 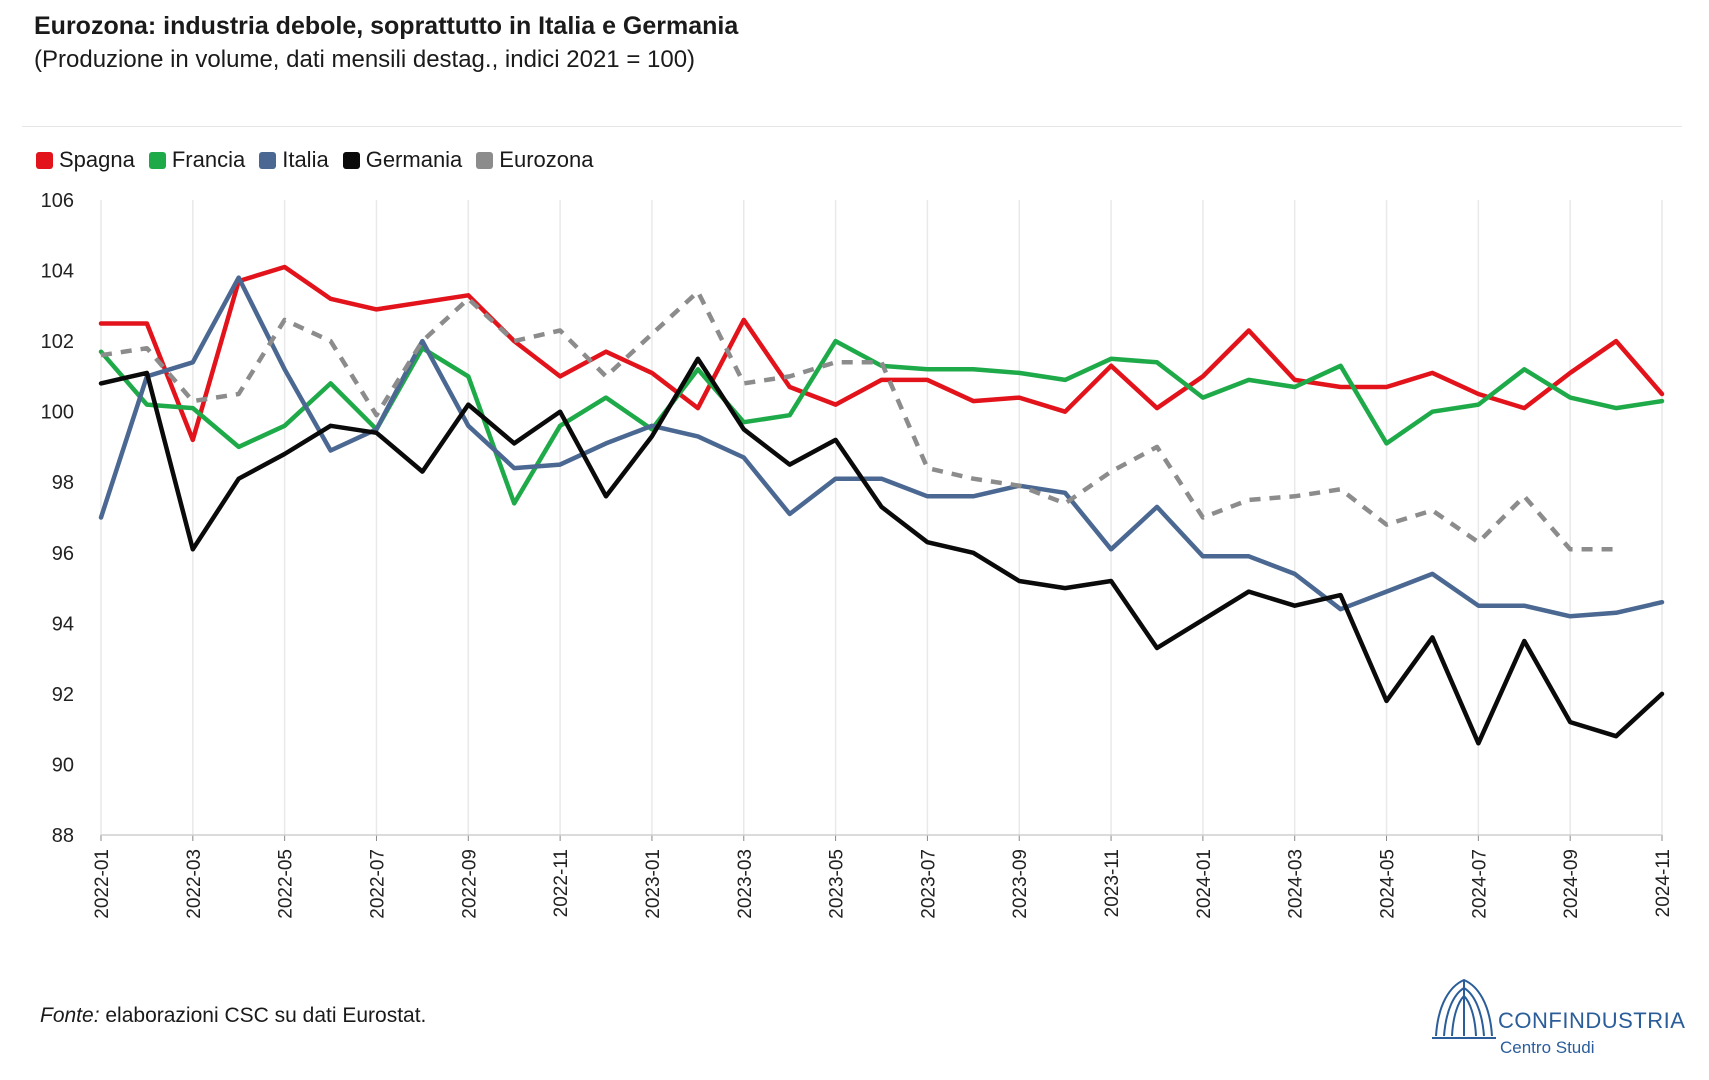 What do you see at coordinates (1204, 884) in the screenshot?
I see `x-tick-label-2024-01: 2024-01` at bounding box center [1204, 884].